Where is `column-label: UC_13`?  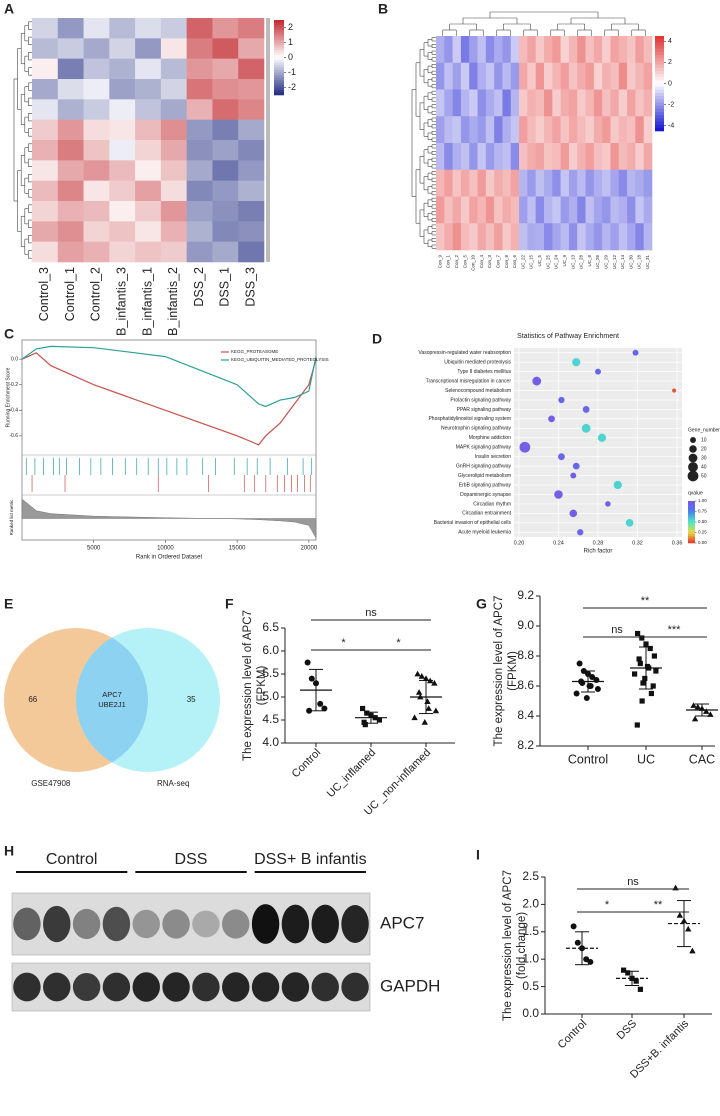
column-label: UC_13 is located at coordinates (572, 262).